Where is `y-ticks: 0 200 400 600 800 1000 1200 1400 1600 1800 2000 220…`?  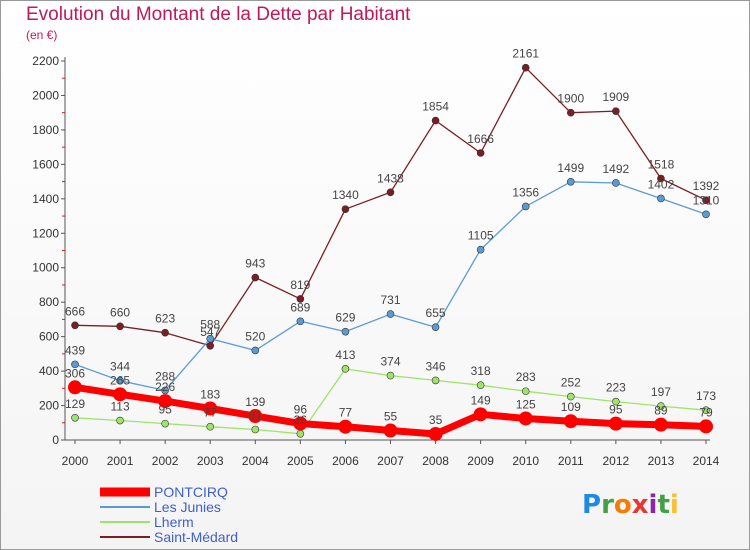 y-ticks: 0 200 400 600 800 1000 1200 1400 1600 1800 2000 220… is located at coordinates (48, 250).